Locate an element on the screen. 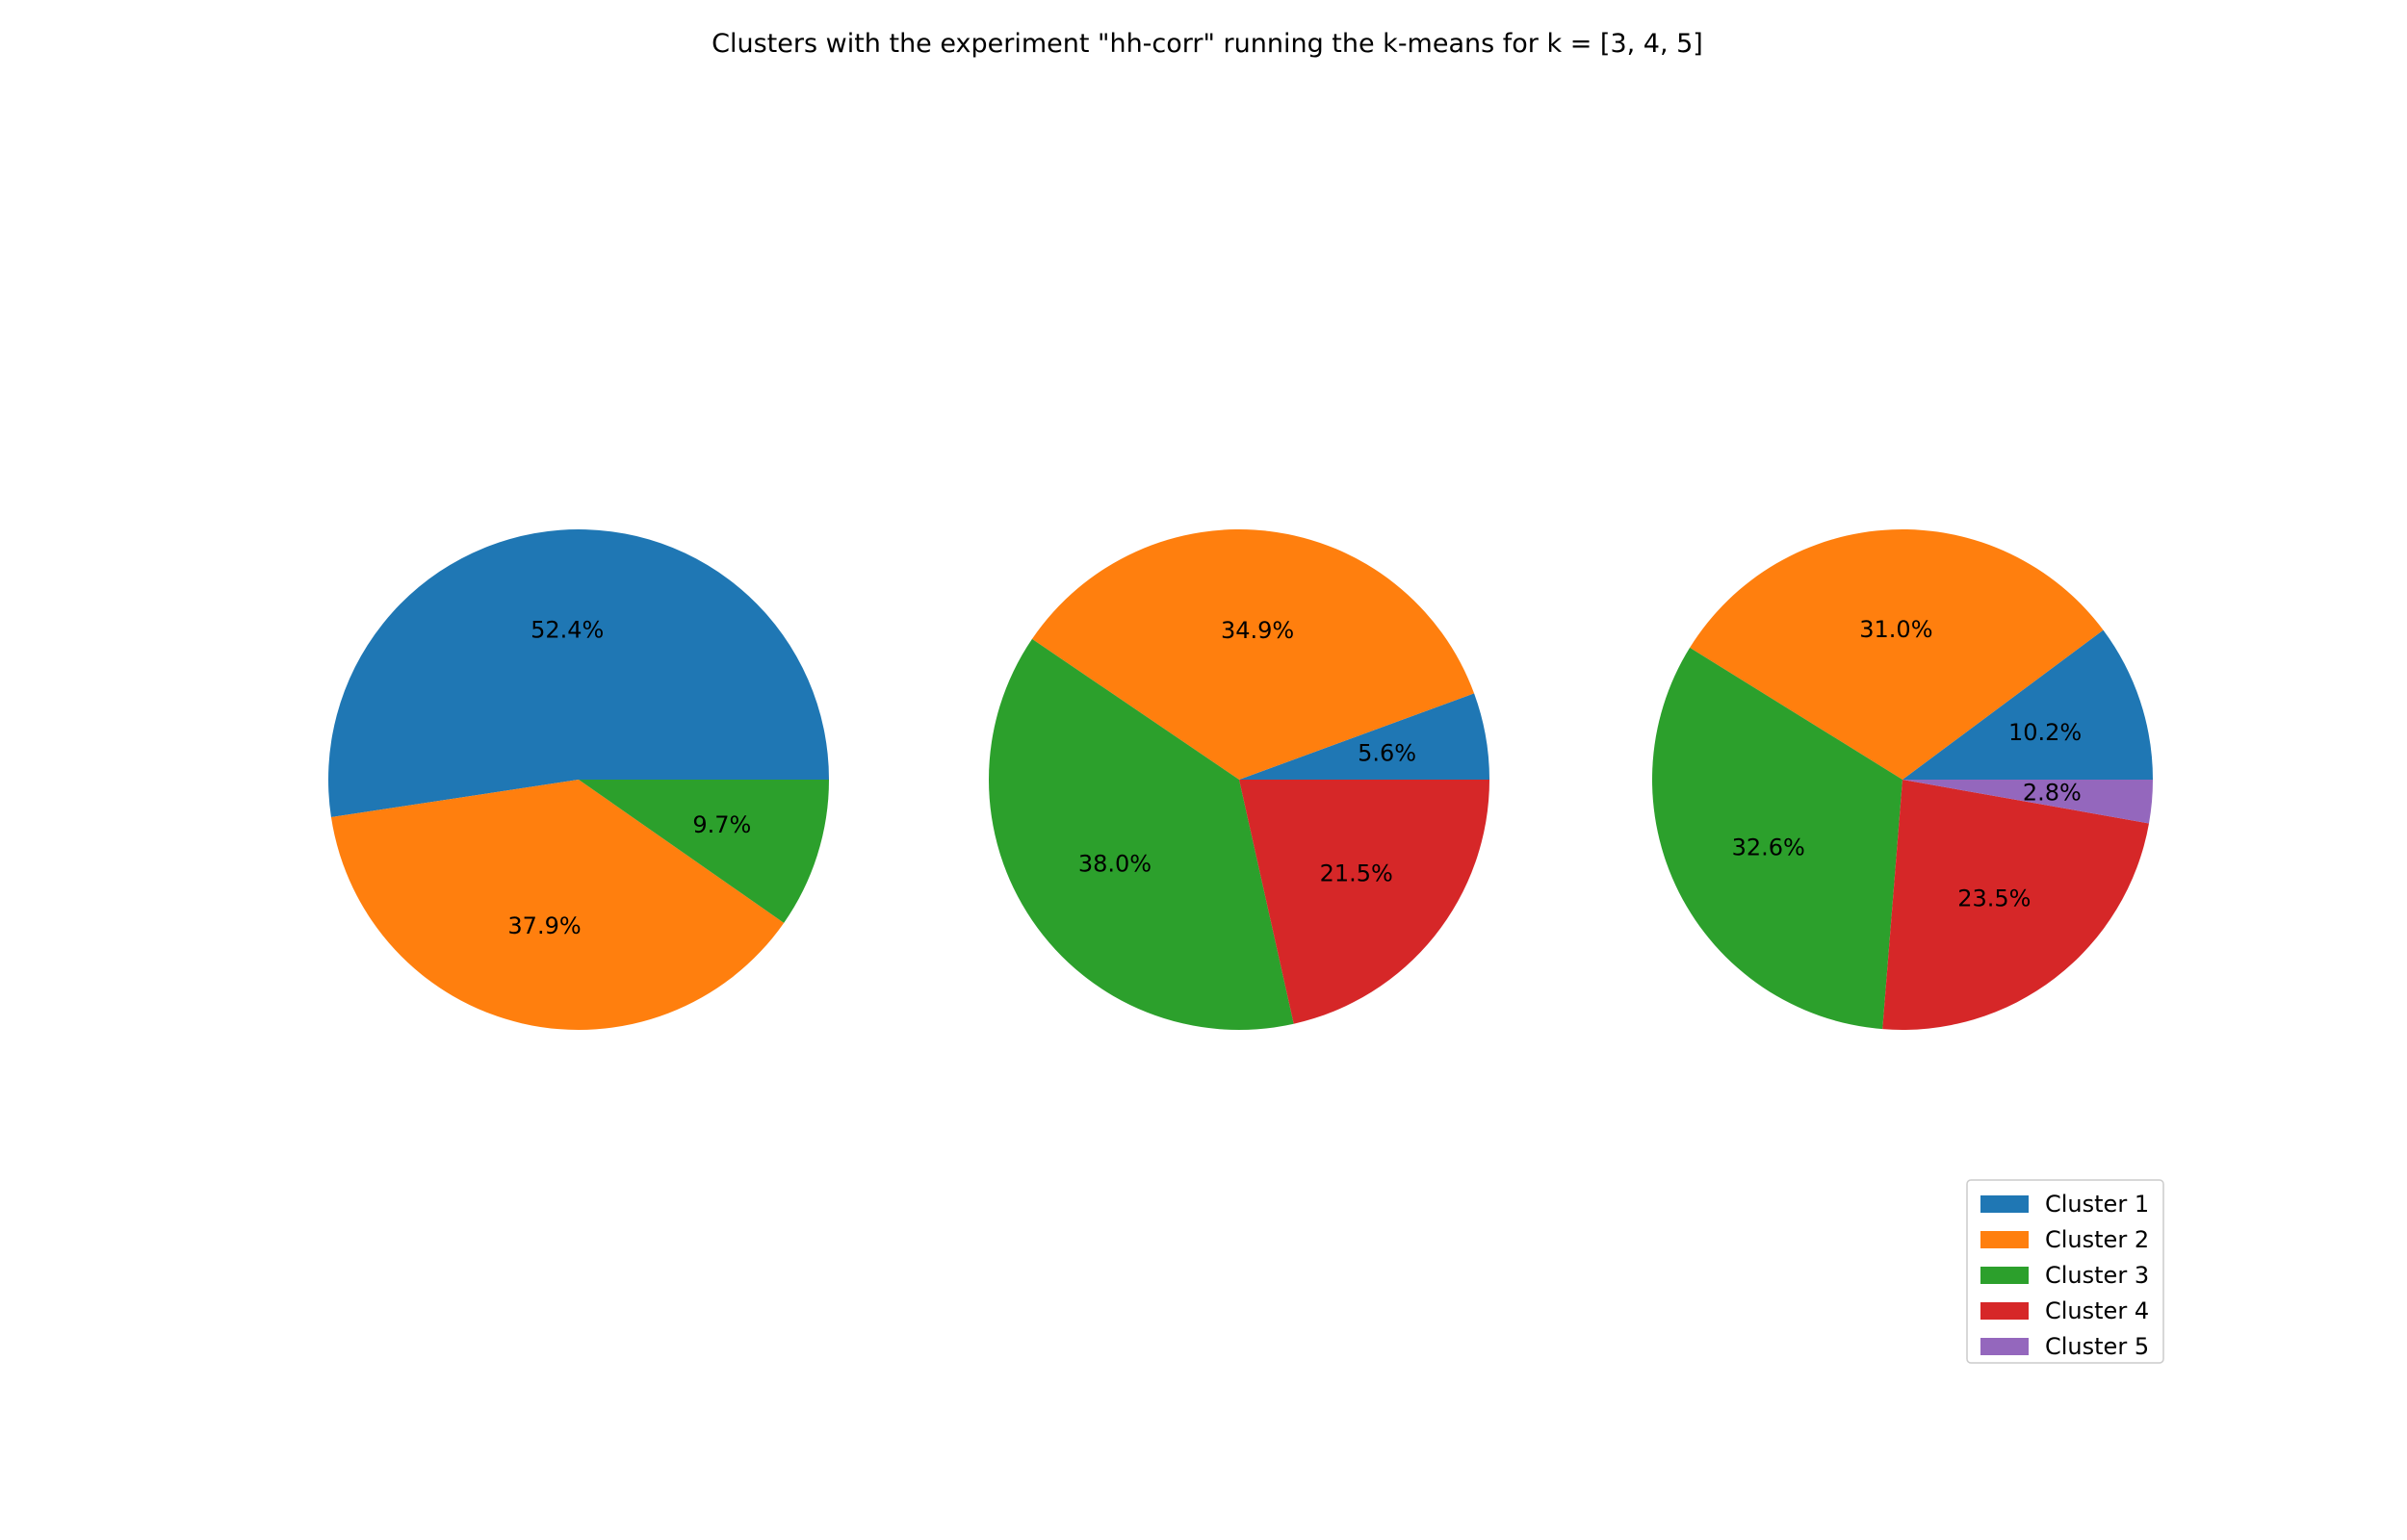 The height and width of the screenshot is (1540, 2407). pie-0-label-cluster-1: 52.4% is located at coordinates (567, 629).